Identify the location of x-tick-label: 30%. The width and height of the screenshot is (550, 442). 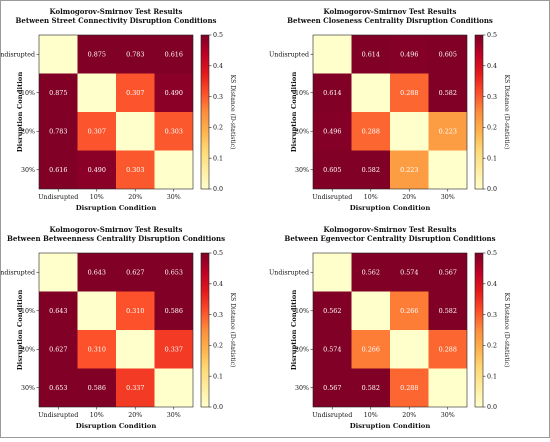
(174, 415).